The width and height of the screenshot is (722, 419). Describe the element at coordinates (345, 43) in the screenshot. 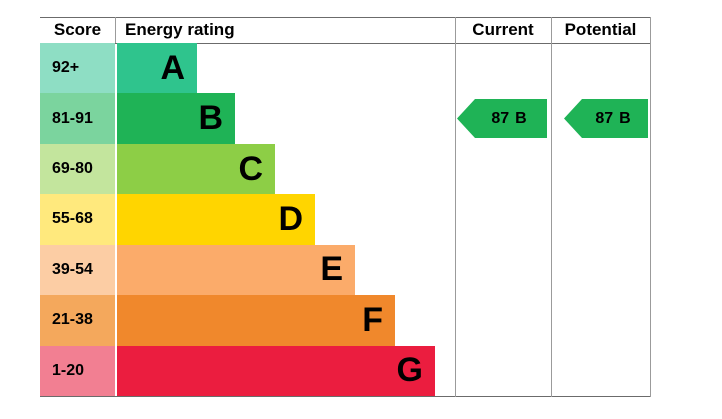

I see `header-bottom-border` at that location.